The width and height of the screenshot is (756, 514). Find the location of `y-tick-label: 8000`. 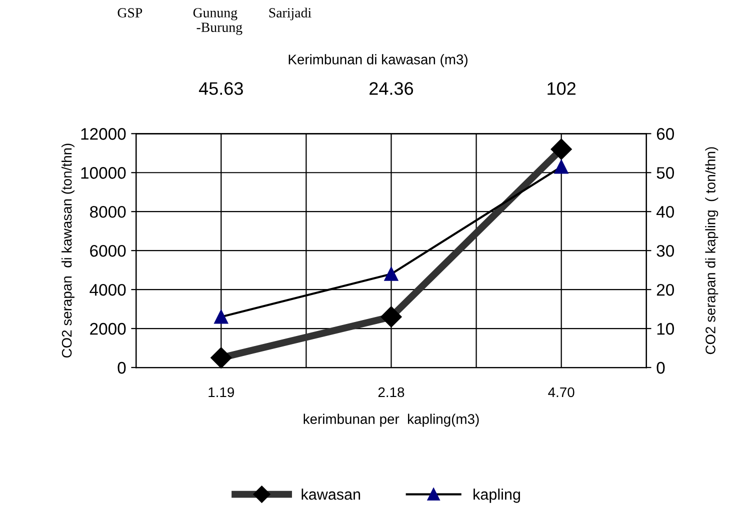

y-tick-label: 8000 is located at coordinates (108, 212).